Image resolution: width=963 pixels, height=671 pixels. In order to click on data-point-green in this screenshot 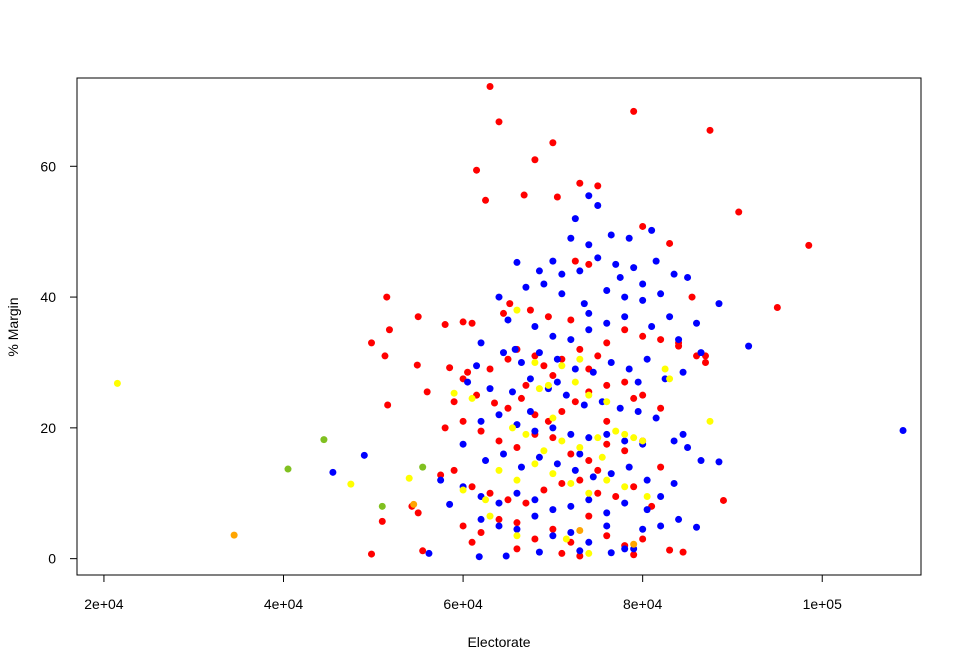, I will do `click(324, 440)`.